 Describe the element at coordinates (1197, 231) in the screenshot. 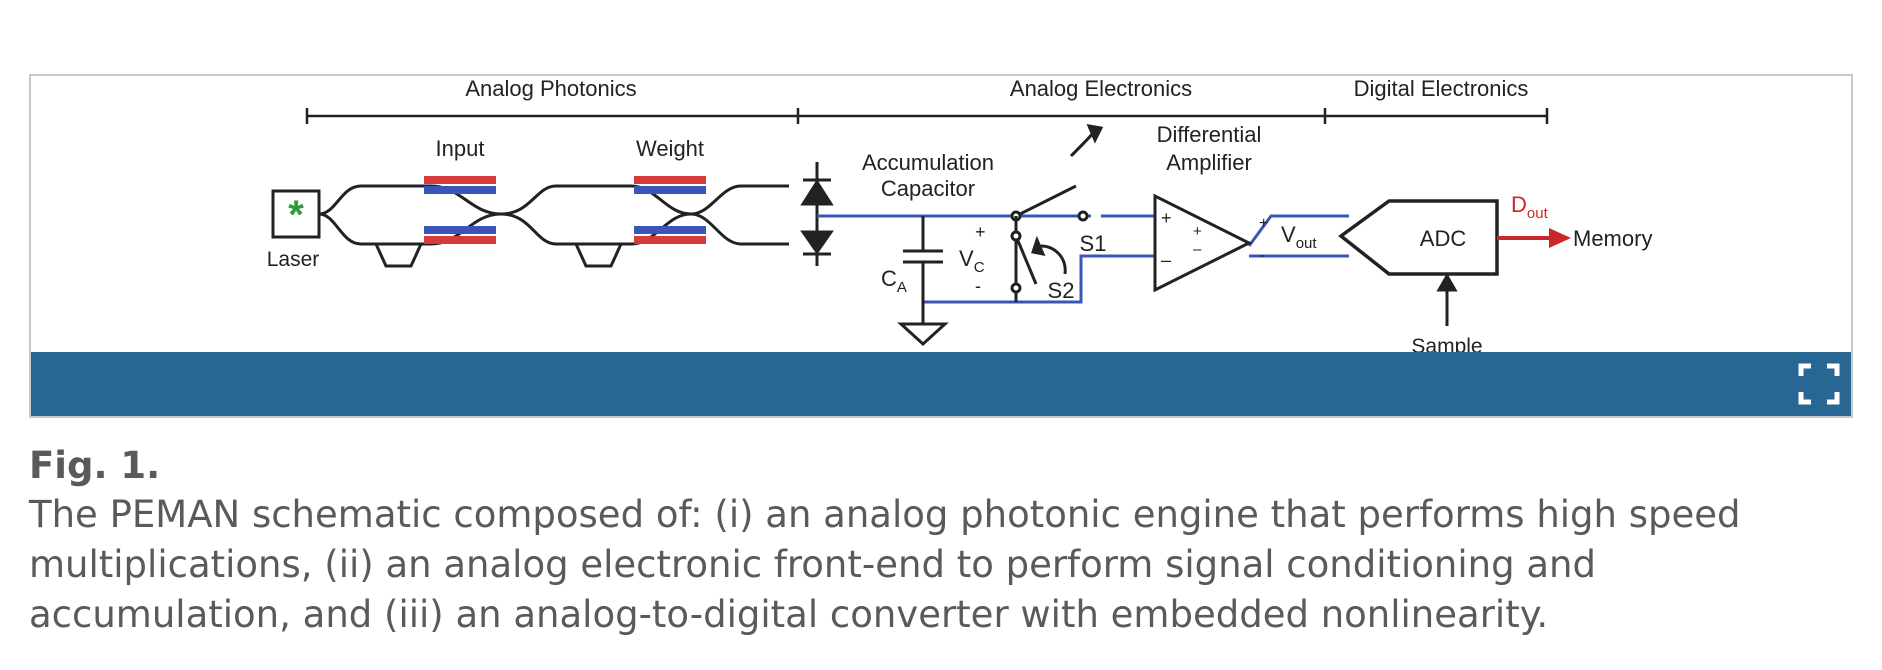

I see `amp-plus-out: +` at that location.